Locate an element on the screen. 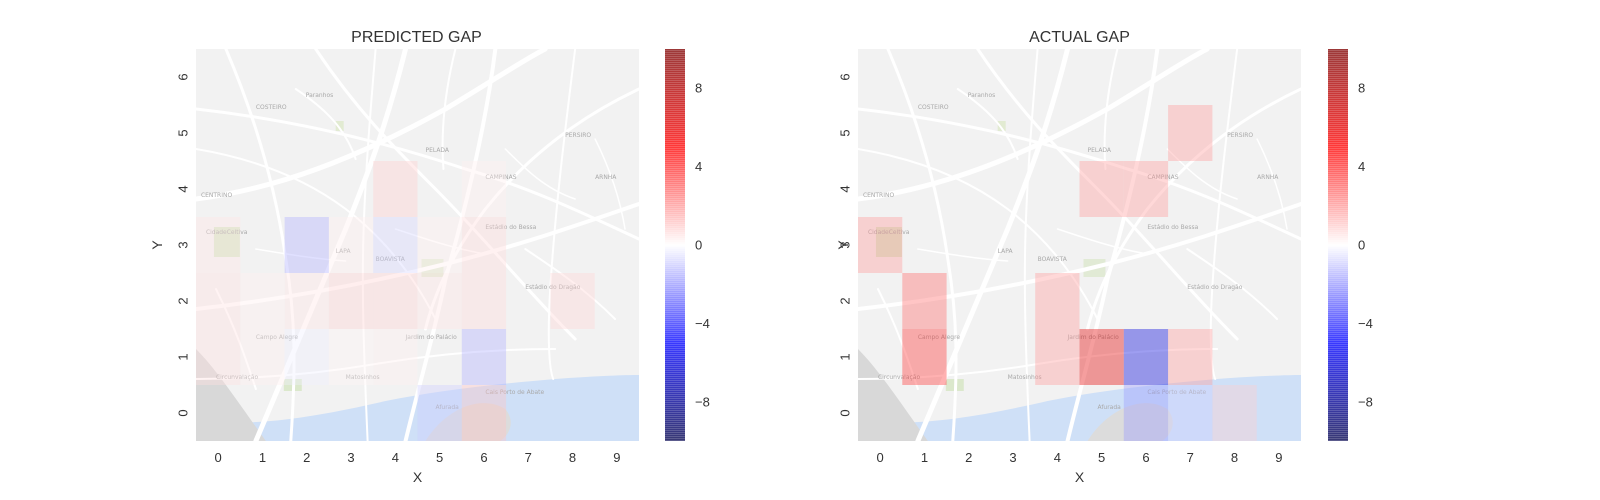 The width and height of the screenshot is (1600, 500). heatmap-cells is located at coordinates (395, 301).